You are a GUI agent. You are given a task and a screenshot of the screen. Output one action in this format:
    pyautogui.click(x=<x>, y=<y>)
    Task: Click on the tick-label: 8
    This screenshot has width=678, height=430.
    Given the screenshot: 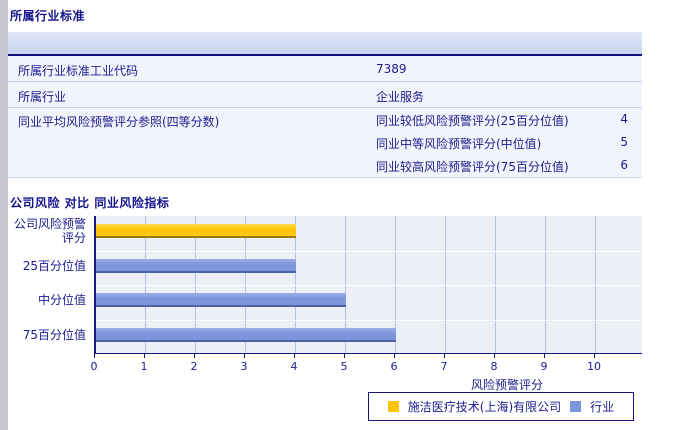 What is the action you would take?
    pyautogui.click(x=494, y=366)
    